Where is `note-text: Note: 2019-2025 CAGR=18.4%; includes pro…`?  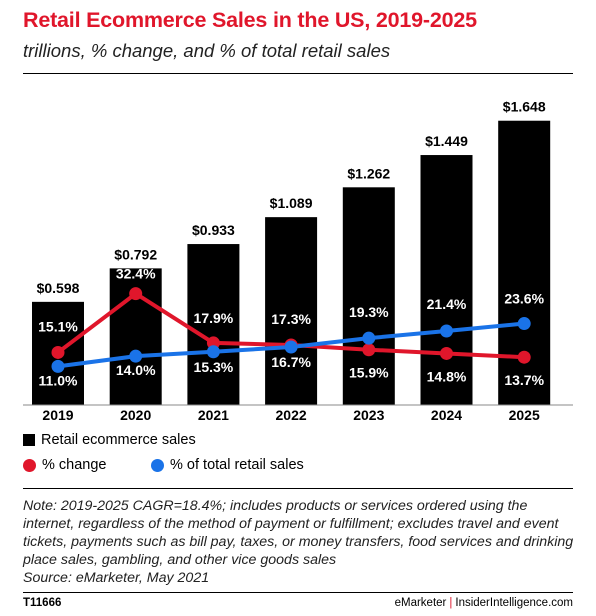 note-text: Note: 2019-2025 CAGR=18.4%; includes pro… is located at coordinates (298, 533).